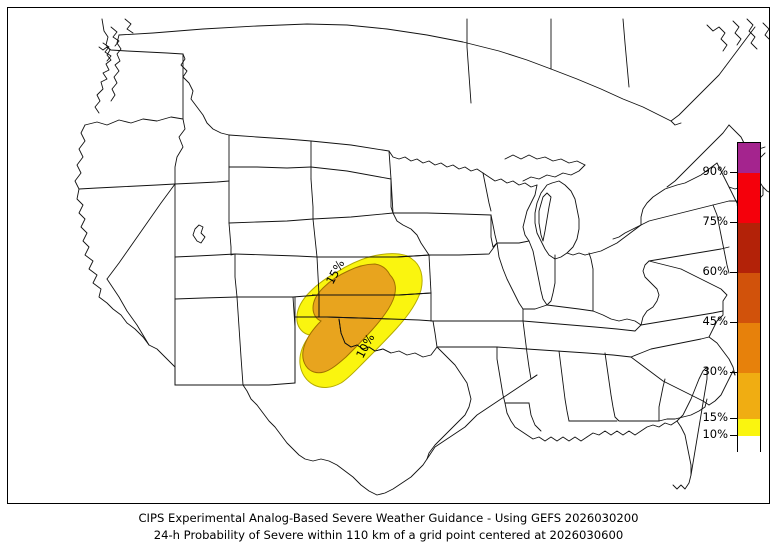  What do you see at coordinates (715, 434) in the screenshot?
I see `colorbar-label-10: 10%` at bounding box center [715, 434].